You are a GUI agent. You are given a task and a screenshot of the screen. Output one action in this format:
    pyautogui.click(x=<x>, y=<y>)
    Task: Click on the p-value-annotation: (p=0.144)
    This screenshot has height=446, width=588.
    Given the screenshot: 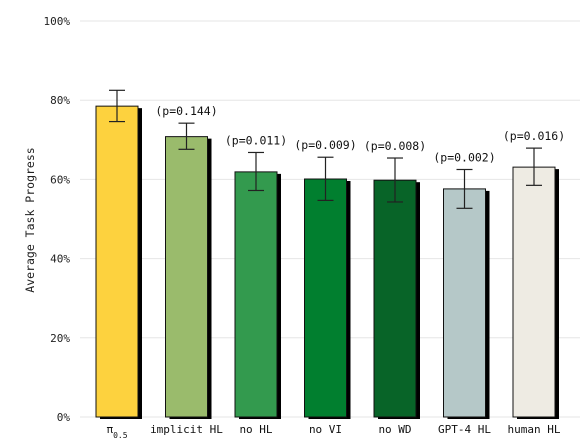 What is the action you would take?
    pyautogui.click(x=186, y=111)
    